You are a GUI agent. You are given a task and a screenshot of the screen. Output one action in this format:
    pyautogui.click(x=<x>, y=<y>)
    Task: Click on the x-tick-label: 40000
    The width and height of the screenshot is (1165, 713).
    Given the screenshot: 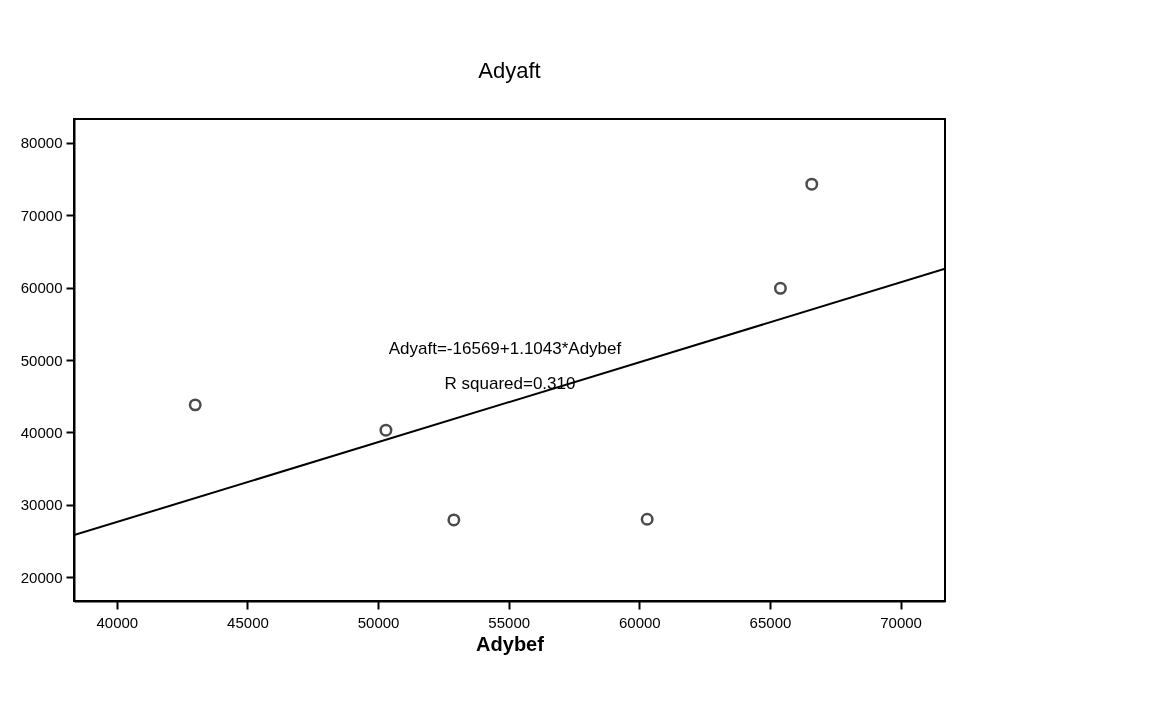 What is the action you would take?
    pyautogui.click(x=117, y=622)
    